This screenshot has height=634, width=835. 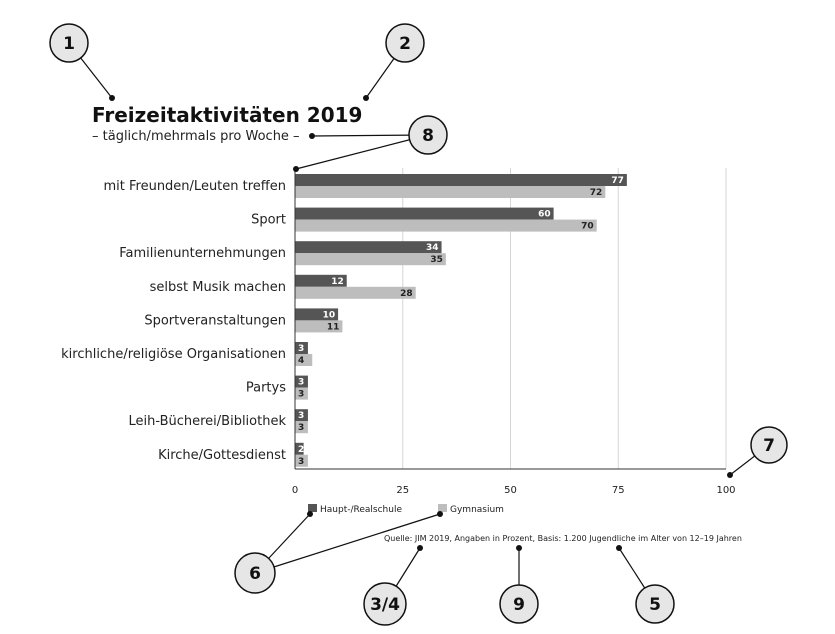 I want to click on marker-label: 3/4, so click(x=385, y=605).